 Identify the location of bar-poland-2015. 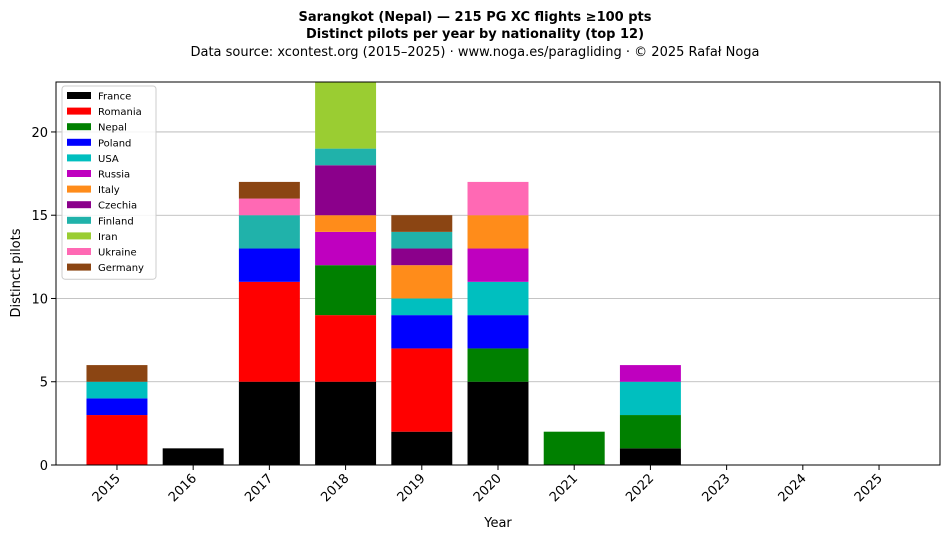
(117, 407).